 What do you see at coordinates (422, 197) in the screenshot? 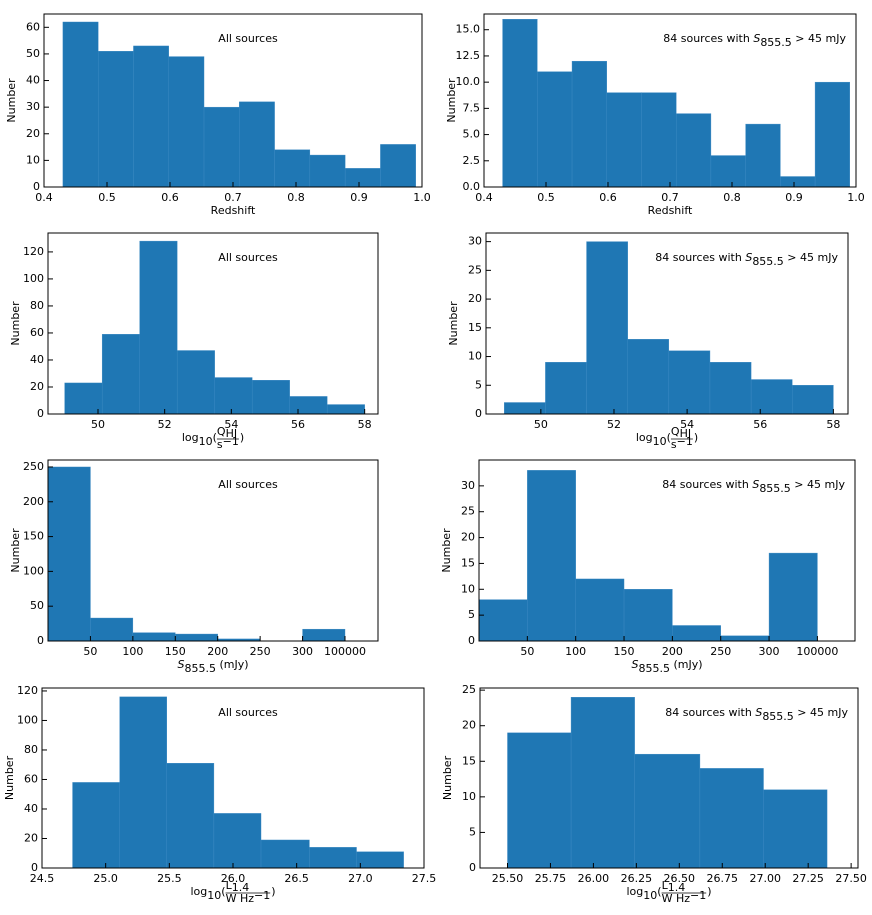
I see `x-tick-label: 1.0` at bounding box center [422, 197].